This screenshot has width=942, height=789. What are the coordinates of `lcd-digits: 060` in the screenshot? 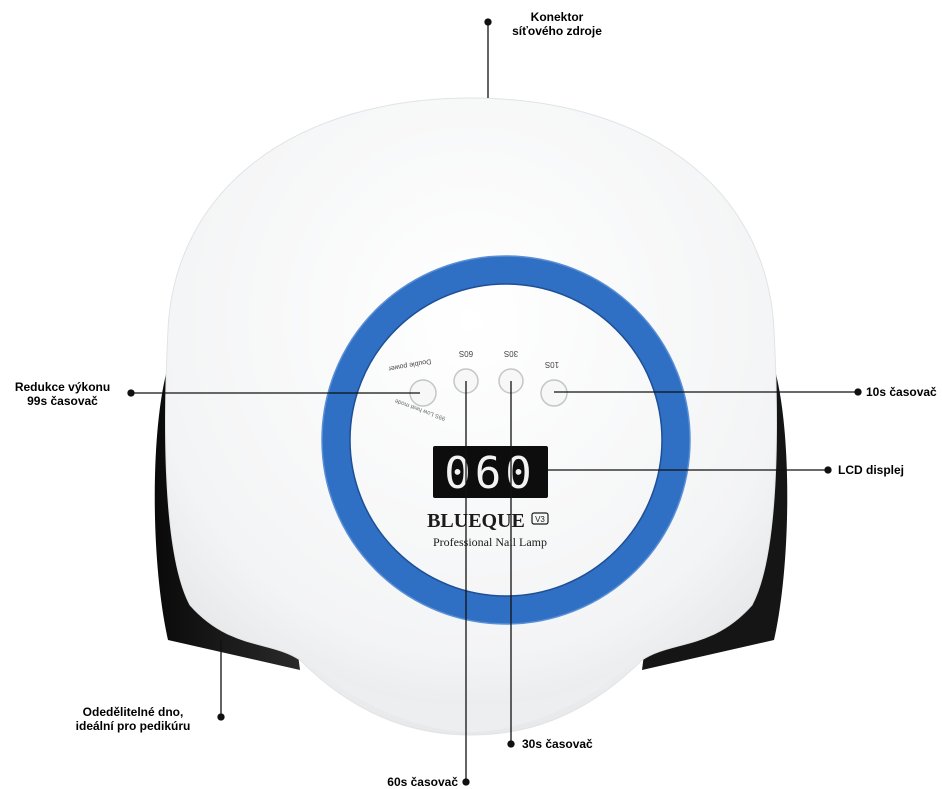 It's located at (489, 473).